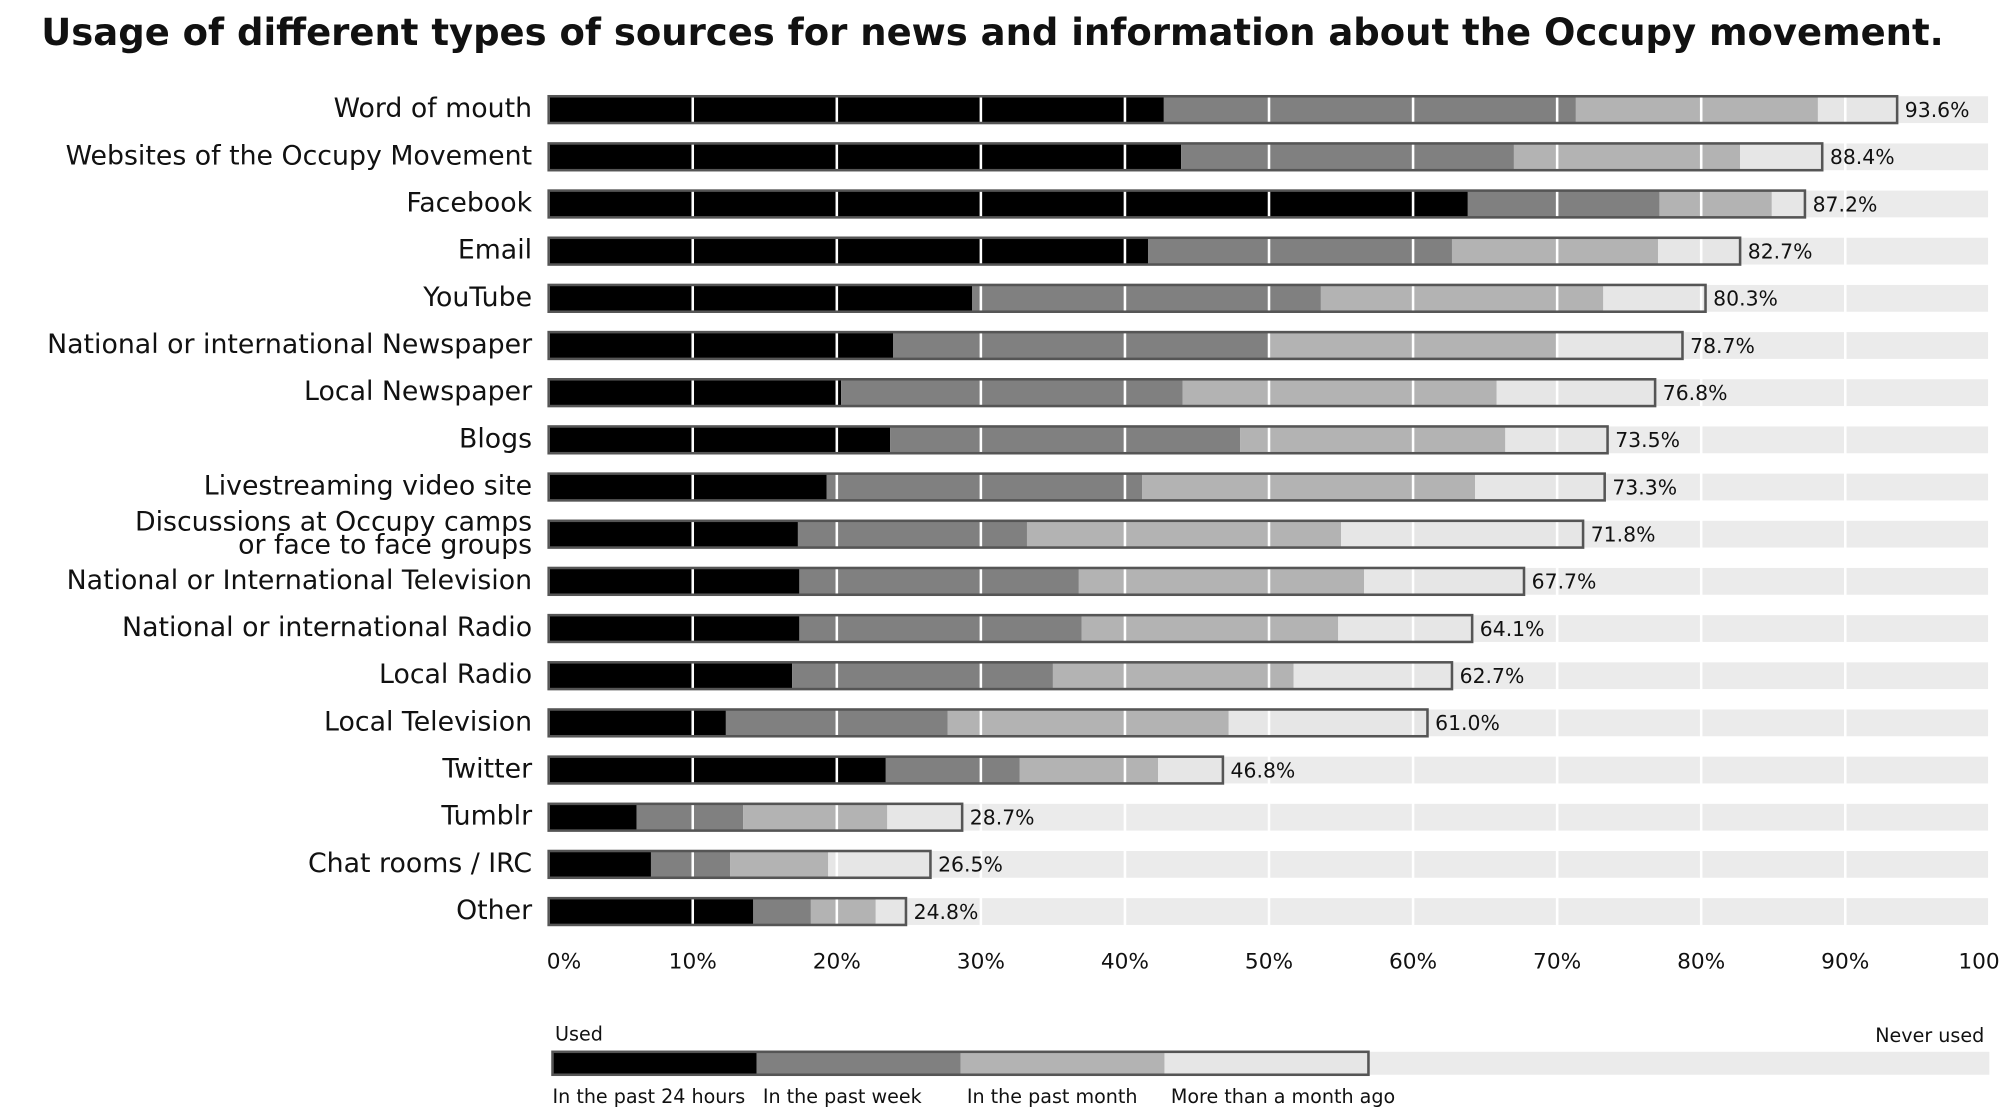 The image size is (2000, 1113). I want to click on x-tick-label: 20%, so click(837, 962).